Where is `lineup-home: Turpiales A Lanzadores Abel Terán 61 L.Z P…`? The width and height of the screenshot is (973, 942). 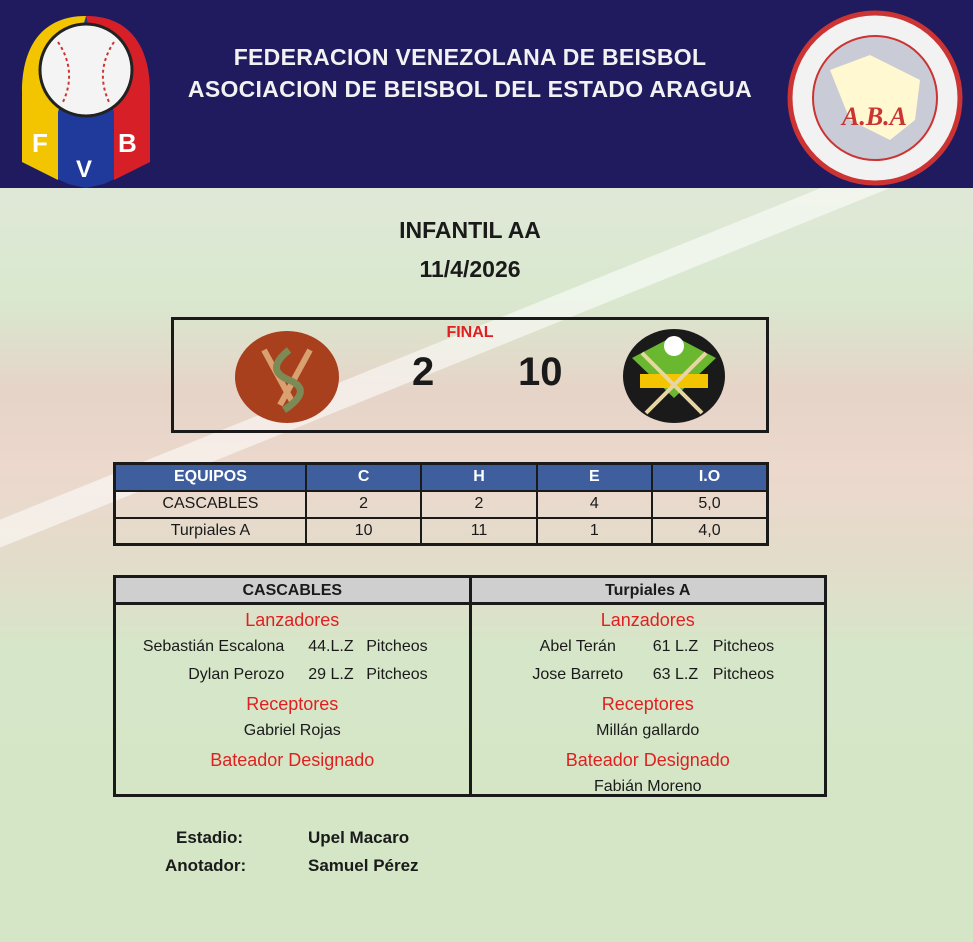
lineup-home: Turpiales A Lanzadores Abel Terán 61 L.Z P… is located at coordinates (646, 686).